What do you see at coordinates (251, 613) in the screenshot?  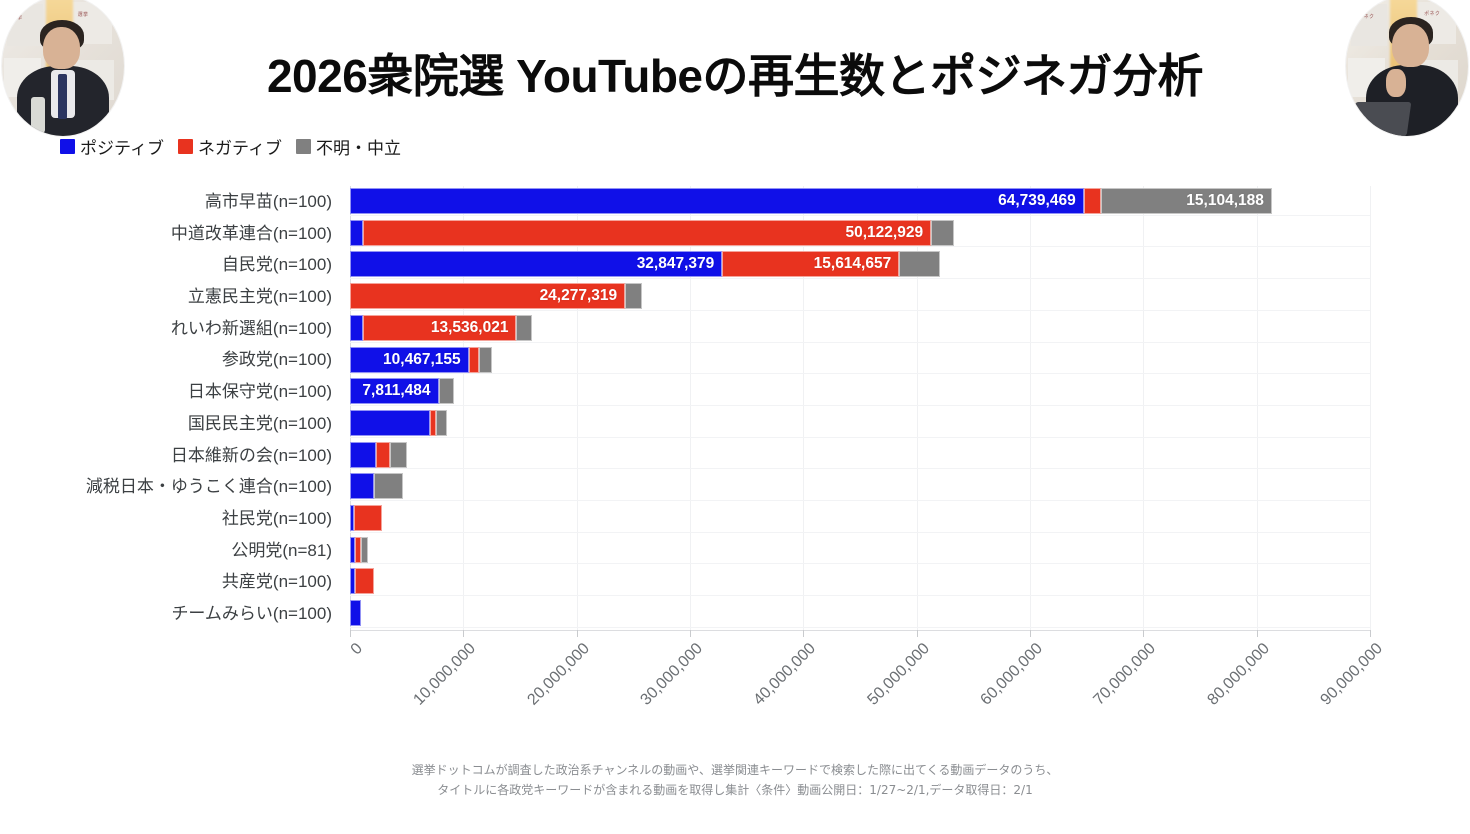 I see `category-label: チームみらい(n=100)` at bounding box center [251, 613].